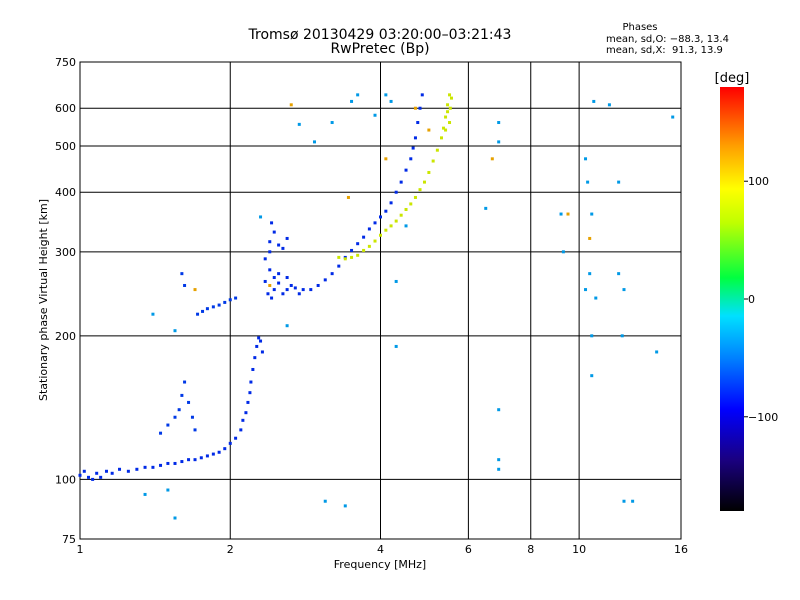  I want to click on chart-subtitle: RwPretec (Bp), so click(380, 49).